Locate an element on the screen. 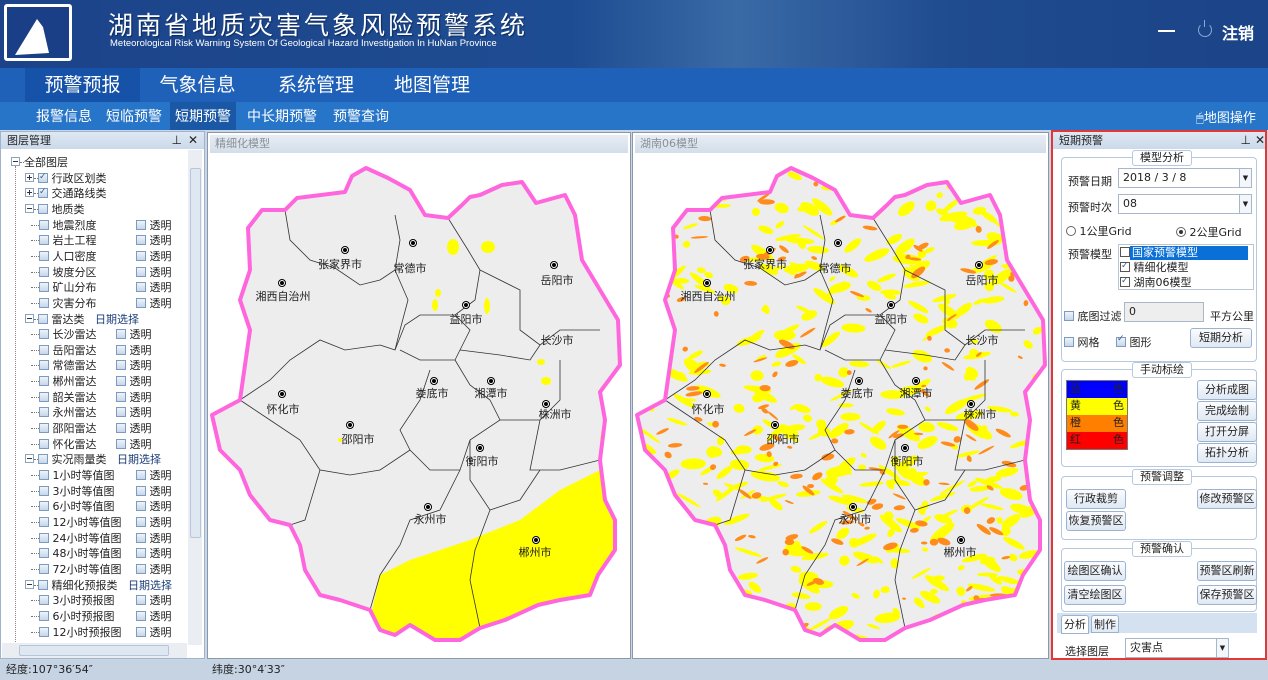 The image size is (1268, 680). layer-row: 雷达类 日期选择 is located at coordinates (82, 319).